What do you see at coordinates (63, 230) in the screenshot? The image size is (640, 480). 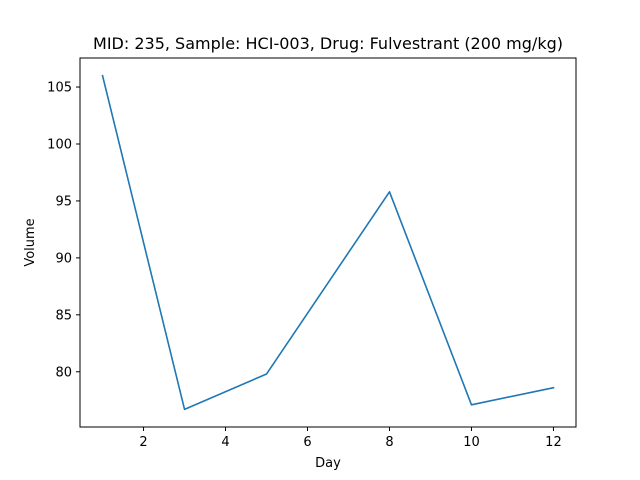 I see `y-axis-ticks: 80 85 90 95 100 105` at bounding box center [63, 230].